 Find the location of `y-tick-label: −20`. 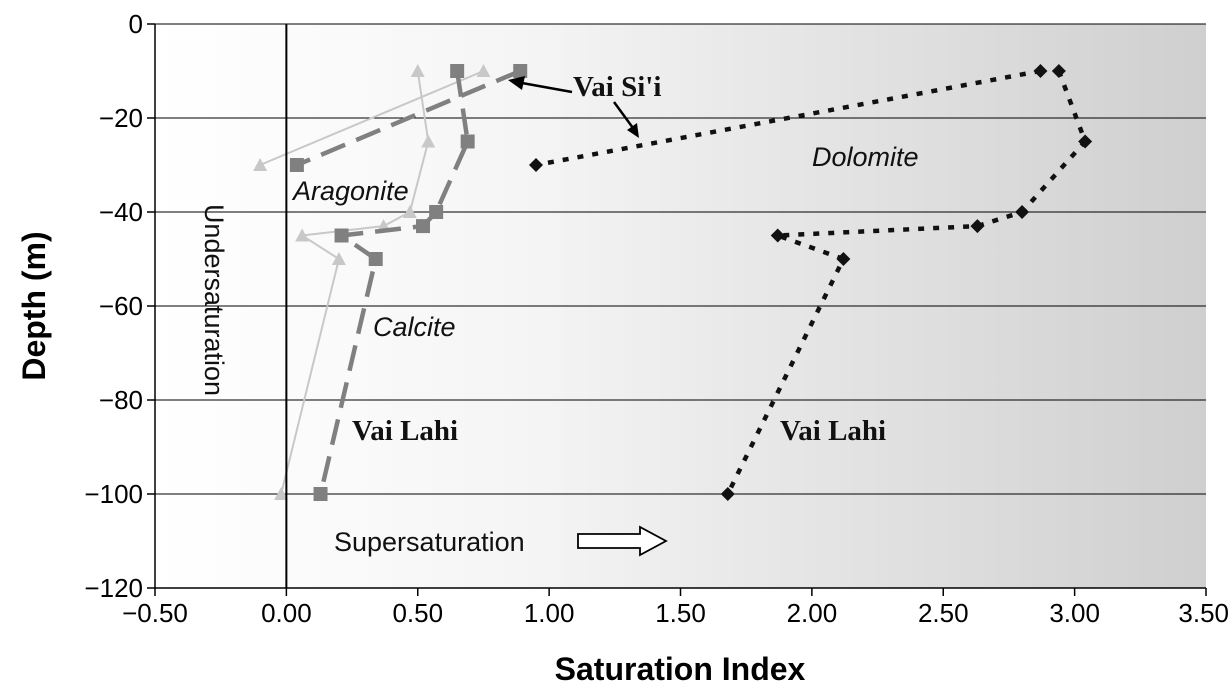

y-tick-label: −20 is located at coordinates (121, 118).